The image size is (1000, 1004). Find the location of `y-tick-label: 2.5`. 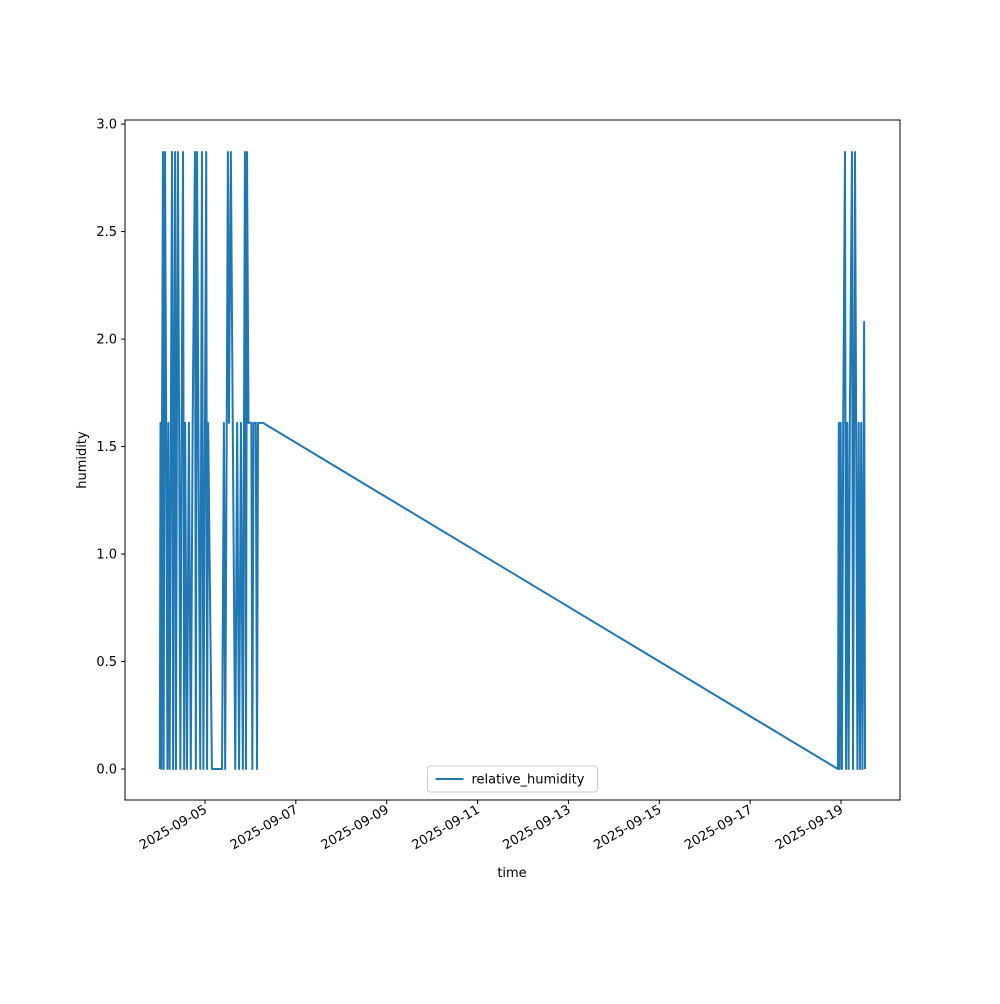

y-tick-label: 2.5 is located at coordinates (106, 232).